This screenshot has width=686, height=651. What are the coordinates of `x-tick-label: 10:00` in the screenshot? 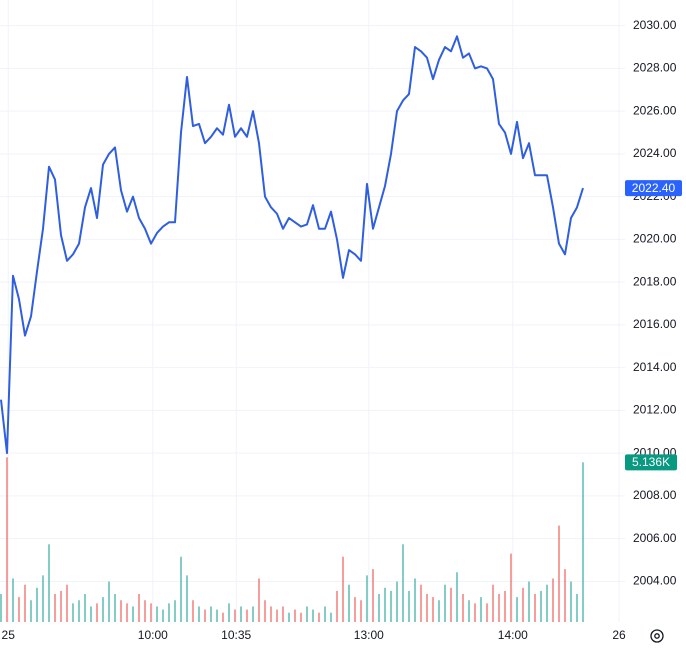 It's located at (153, 635).